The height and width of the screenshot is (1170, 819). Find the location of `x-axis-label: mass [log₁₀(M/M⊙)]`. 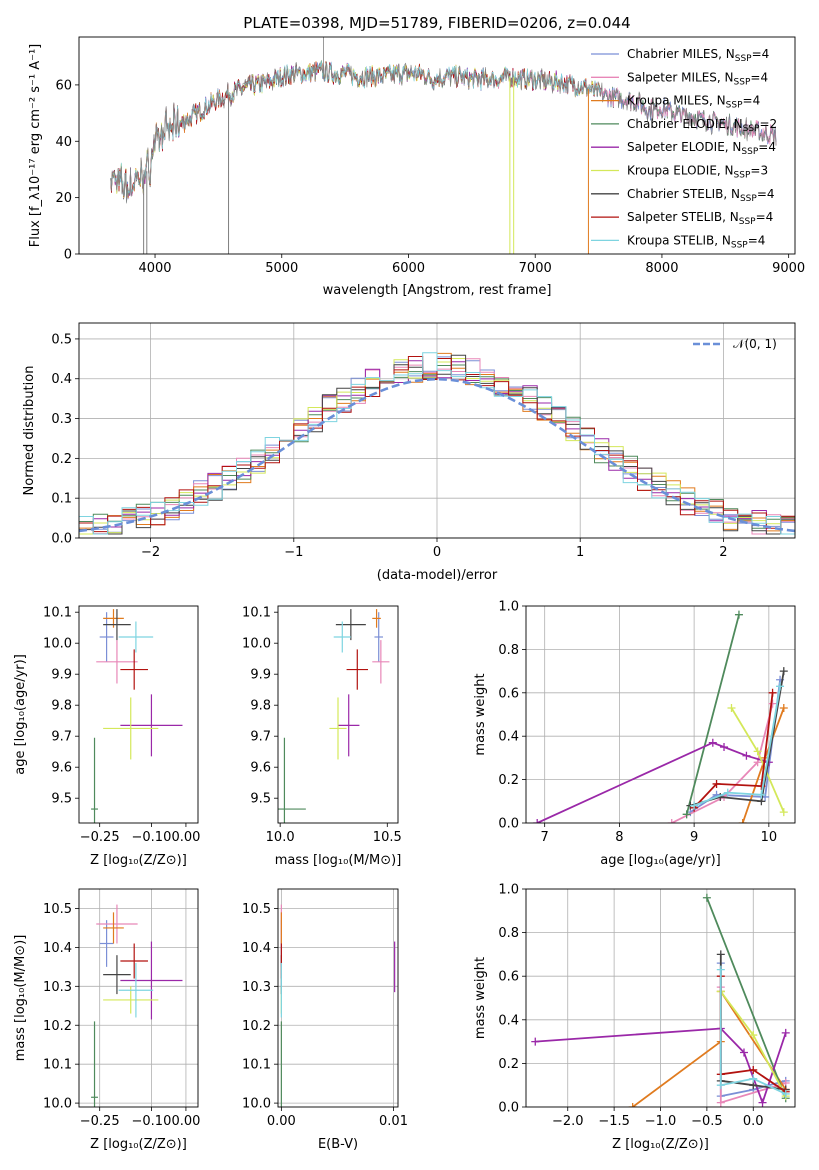

x-axis-label: mass [log₁₀(M/M⊙)] is located at coordinates (338, 860).